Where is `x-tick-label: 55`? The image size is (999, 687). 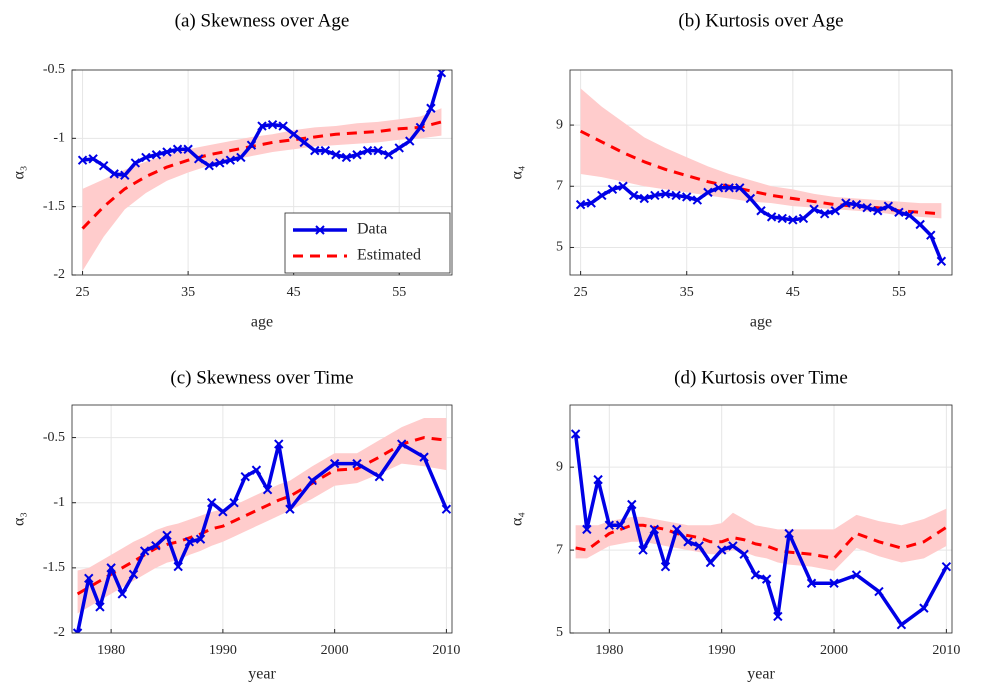 x-tick-label: 55 is located at coordinates (899, 292).